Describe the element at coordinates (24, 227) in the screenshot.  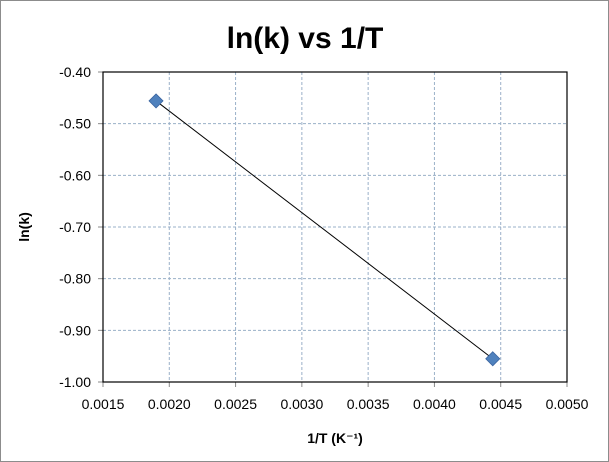
I see `y-axis-label: ln(k)` at that location.